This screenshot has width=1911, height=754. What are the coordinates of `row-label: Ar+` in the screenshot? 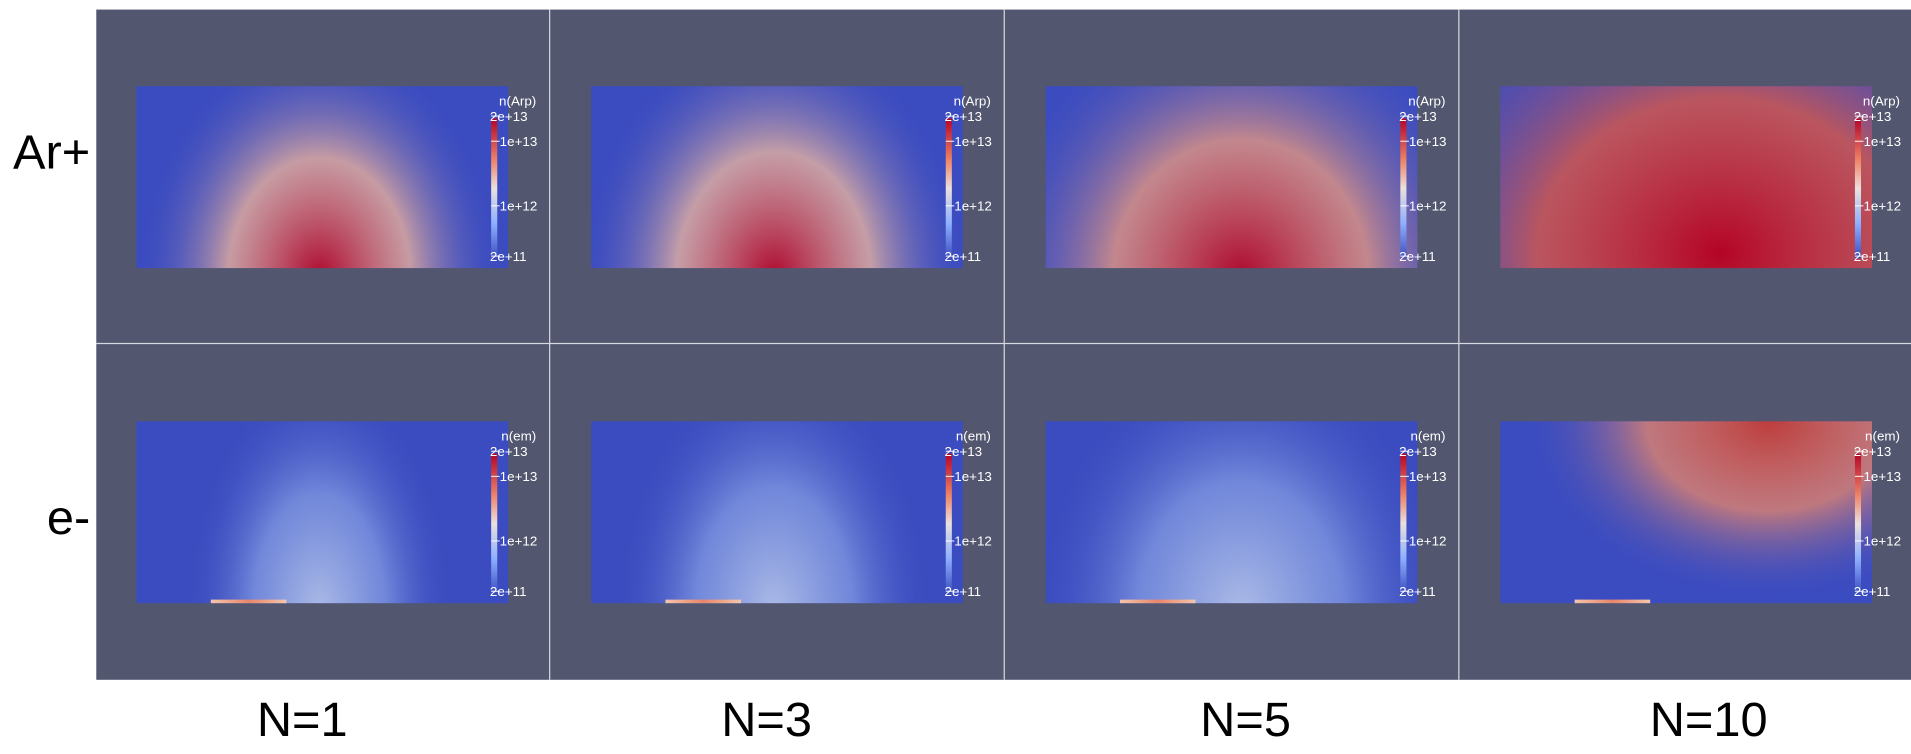 It's located at (51, 153).